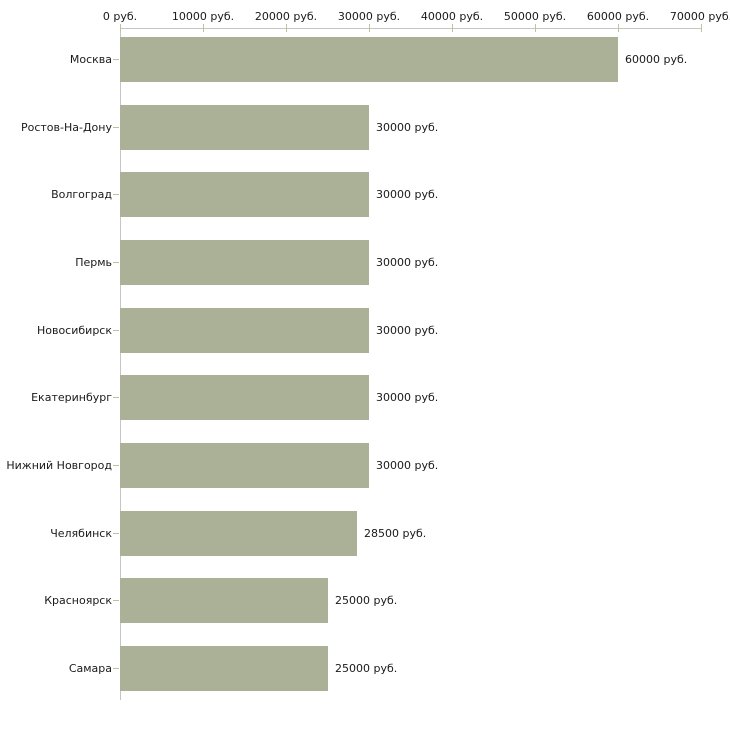  Describe the element at coordinates (71, 398) in the screenshot. I see `category-label: Екатеринбург` at that location.